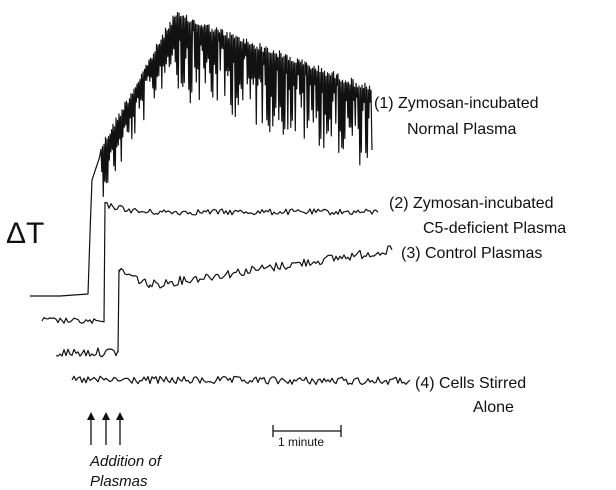  I want to click on series-4-label-line2: Alone, so click(493, 407).